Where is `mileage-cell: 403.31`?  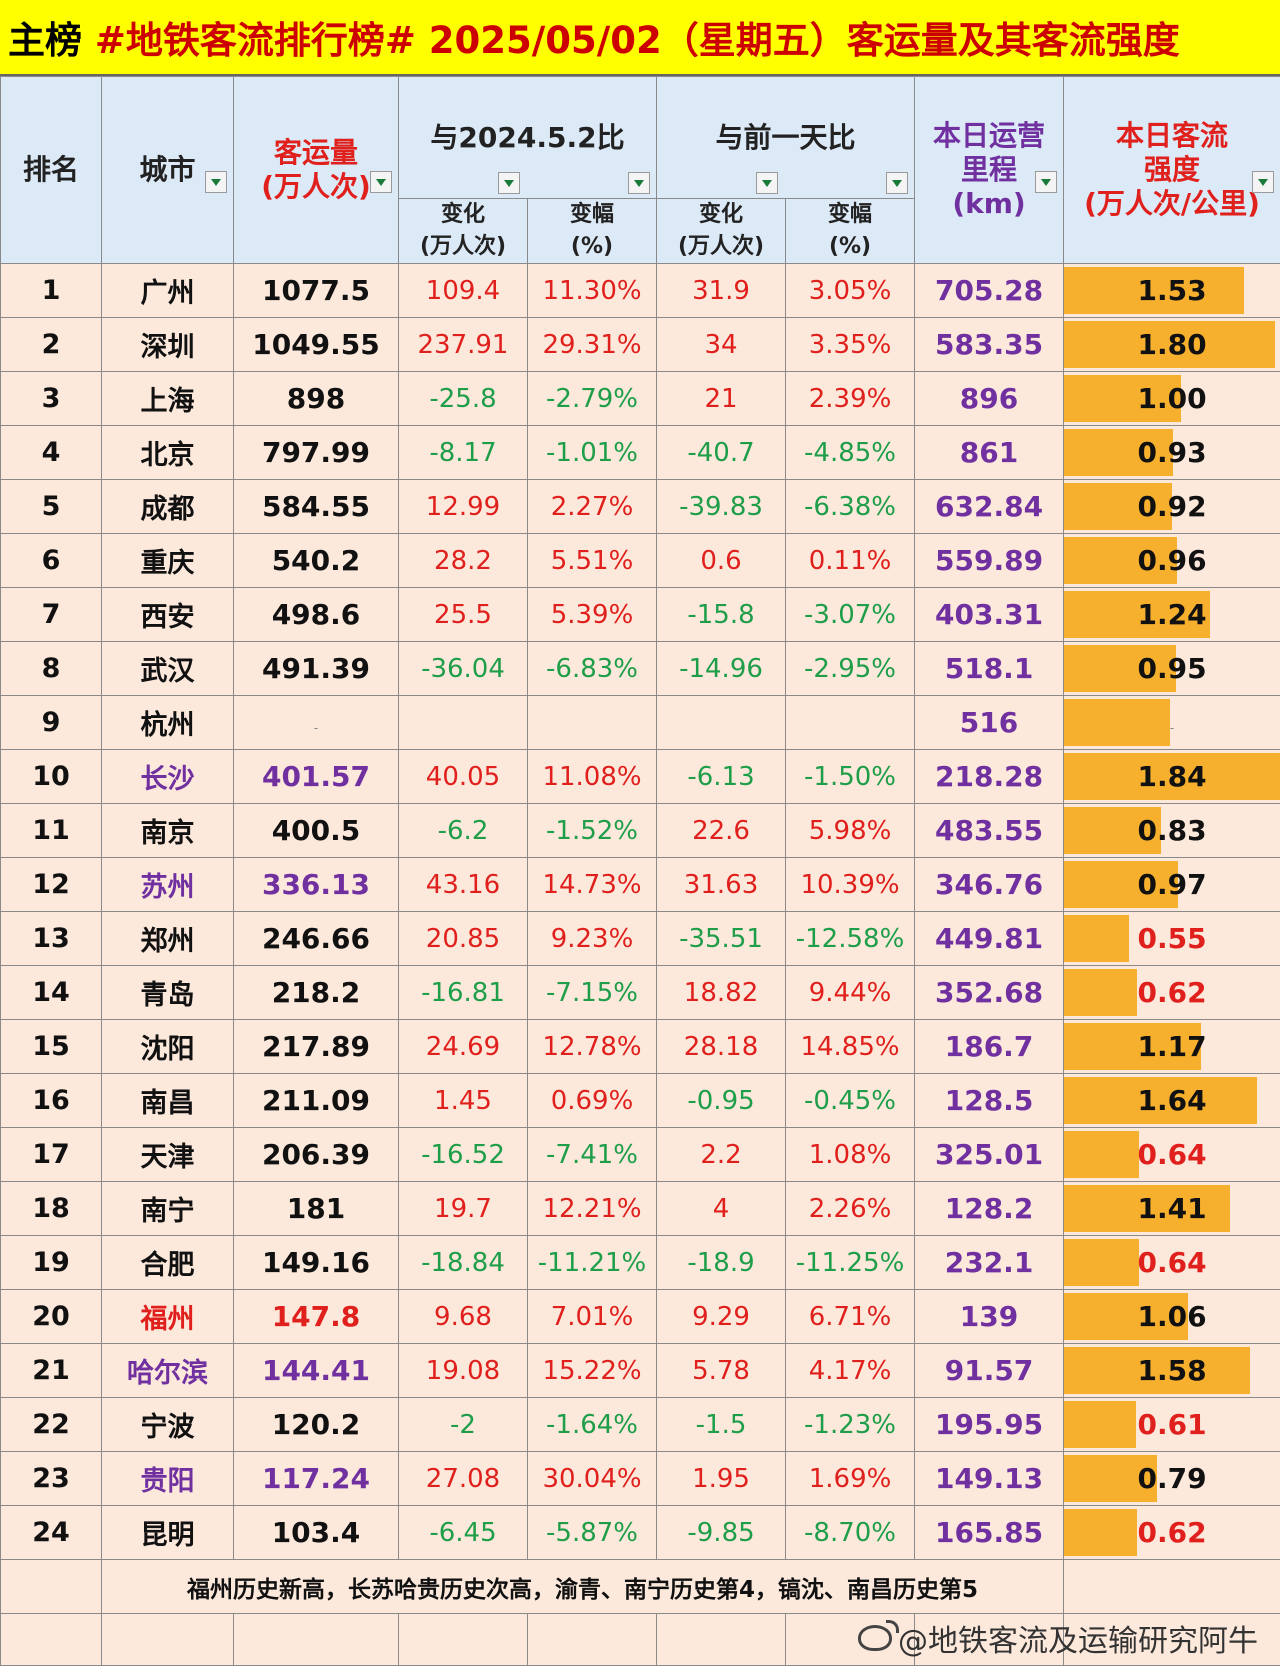
mileage-cell: 403.31 is located at coordinates (989, 614).